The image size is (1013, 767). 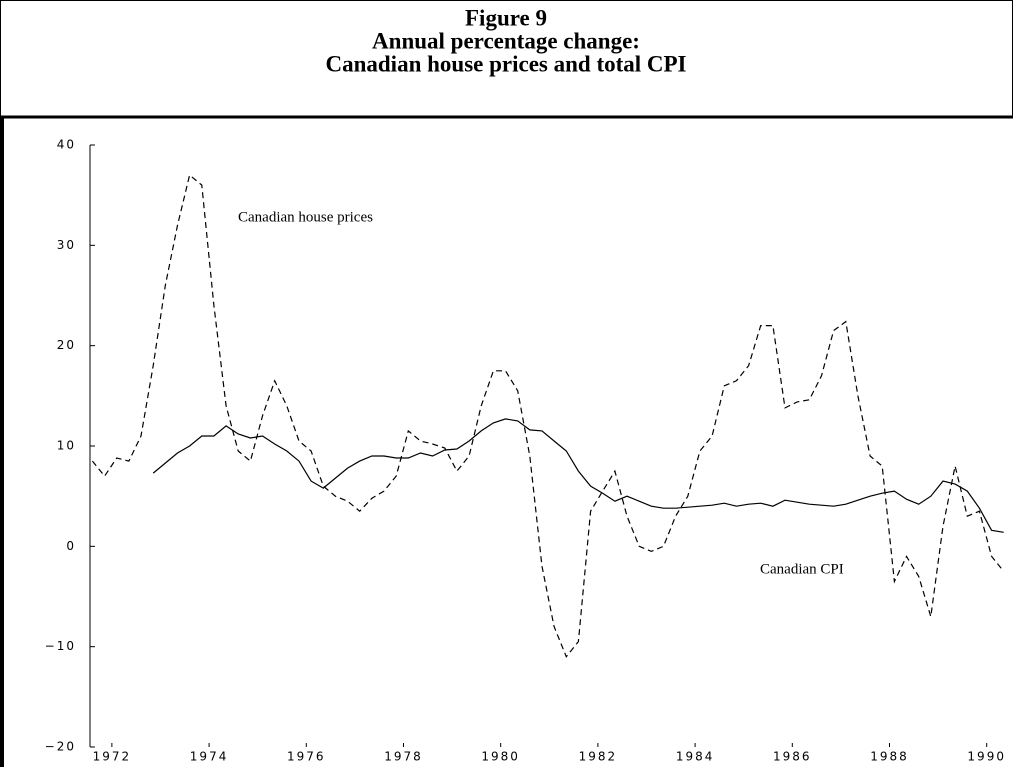 I want to click on x-tick-label: 1974, so click(x=209, y=757).